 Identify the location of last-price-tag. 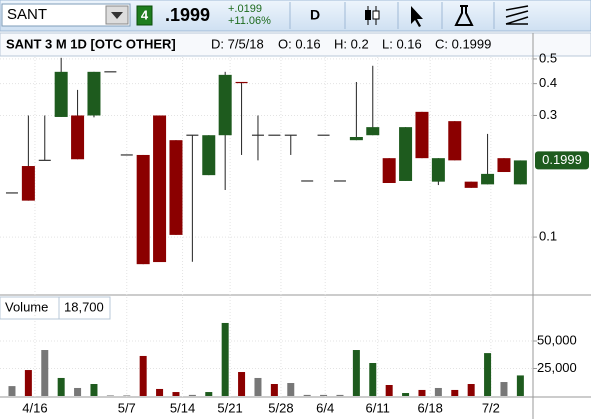
(562, 160).